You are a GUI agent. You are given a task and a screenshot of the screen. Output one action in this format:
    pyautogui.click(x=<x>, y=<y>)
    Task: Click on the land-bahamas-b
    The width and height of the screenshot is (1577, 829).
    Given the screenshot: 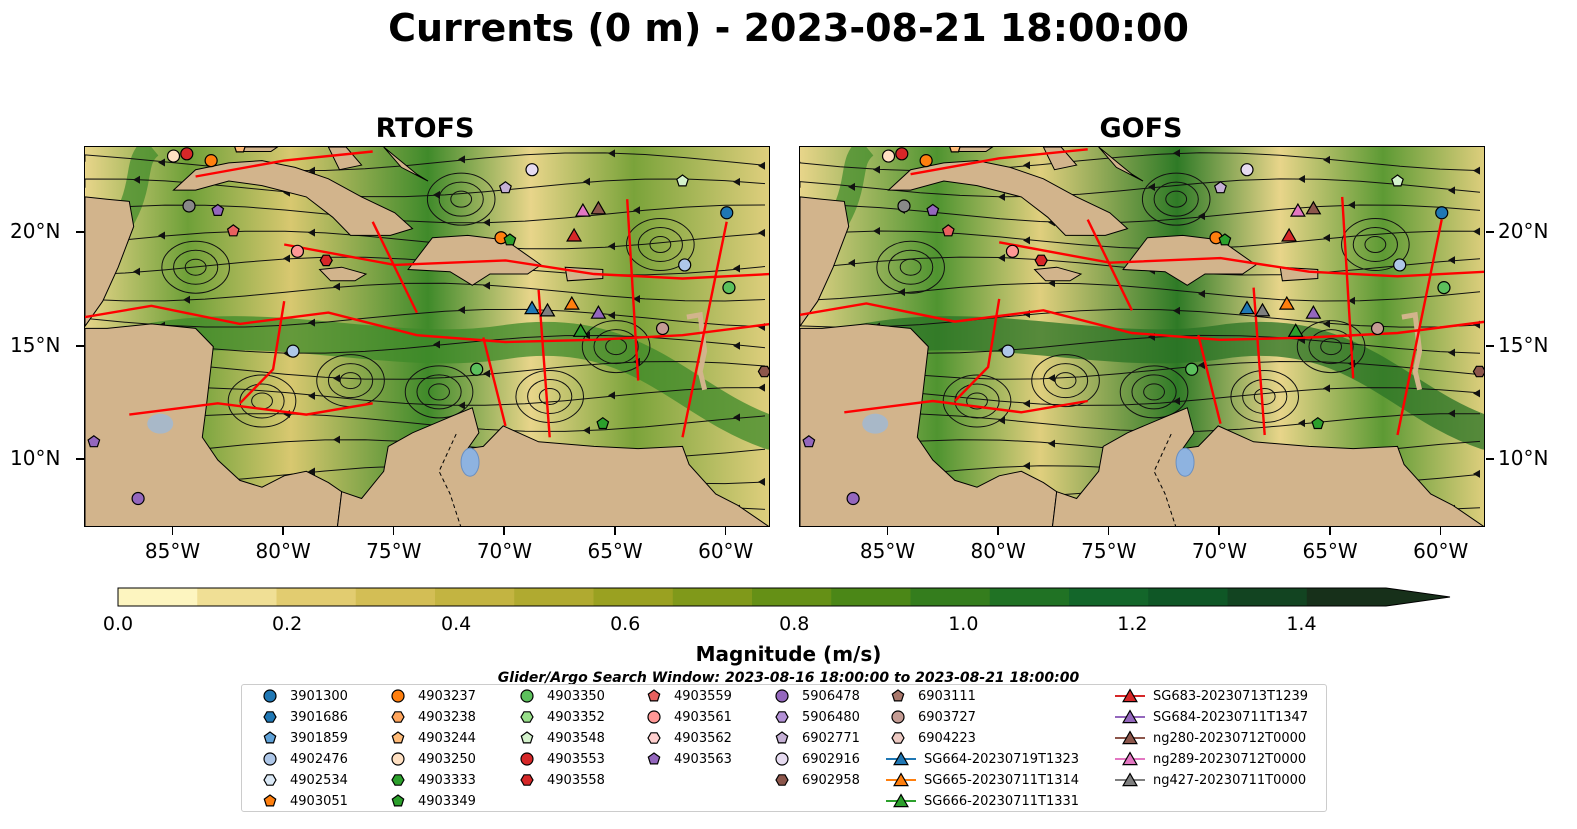 What is the action you would take?
    pyautogui.click(x=406, y=164)
    